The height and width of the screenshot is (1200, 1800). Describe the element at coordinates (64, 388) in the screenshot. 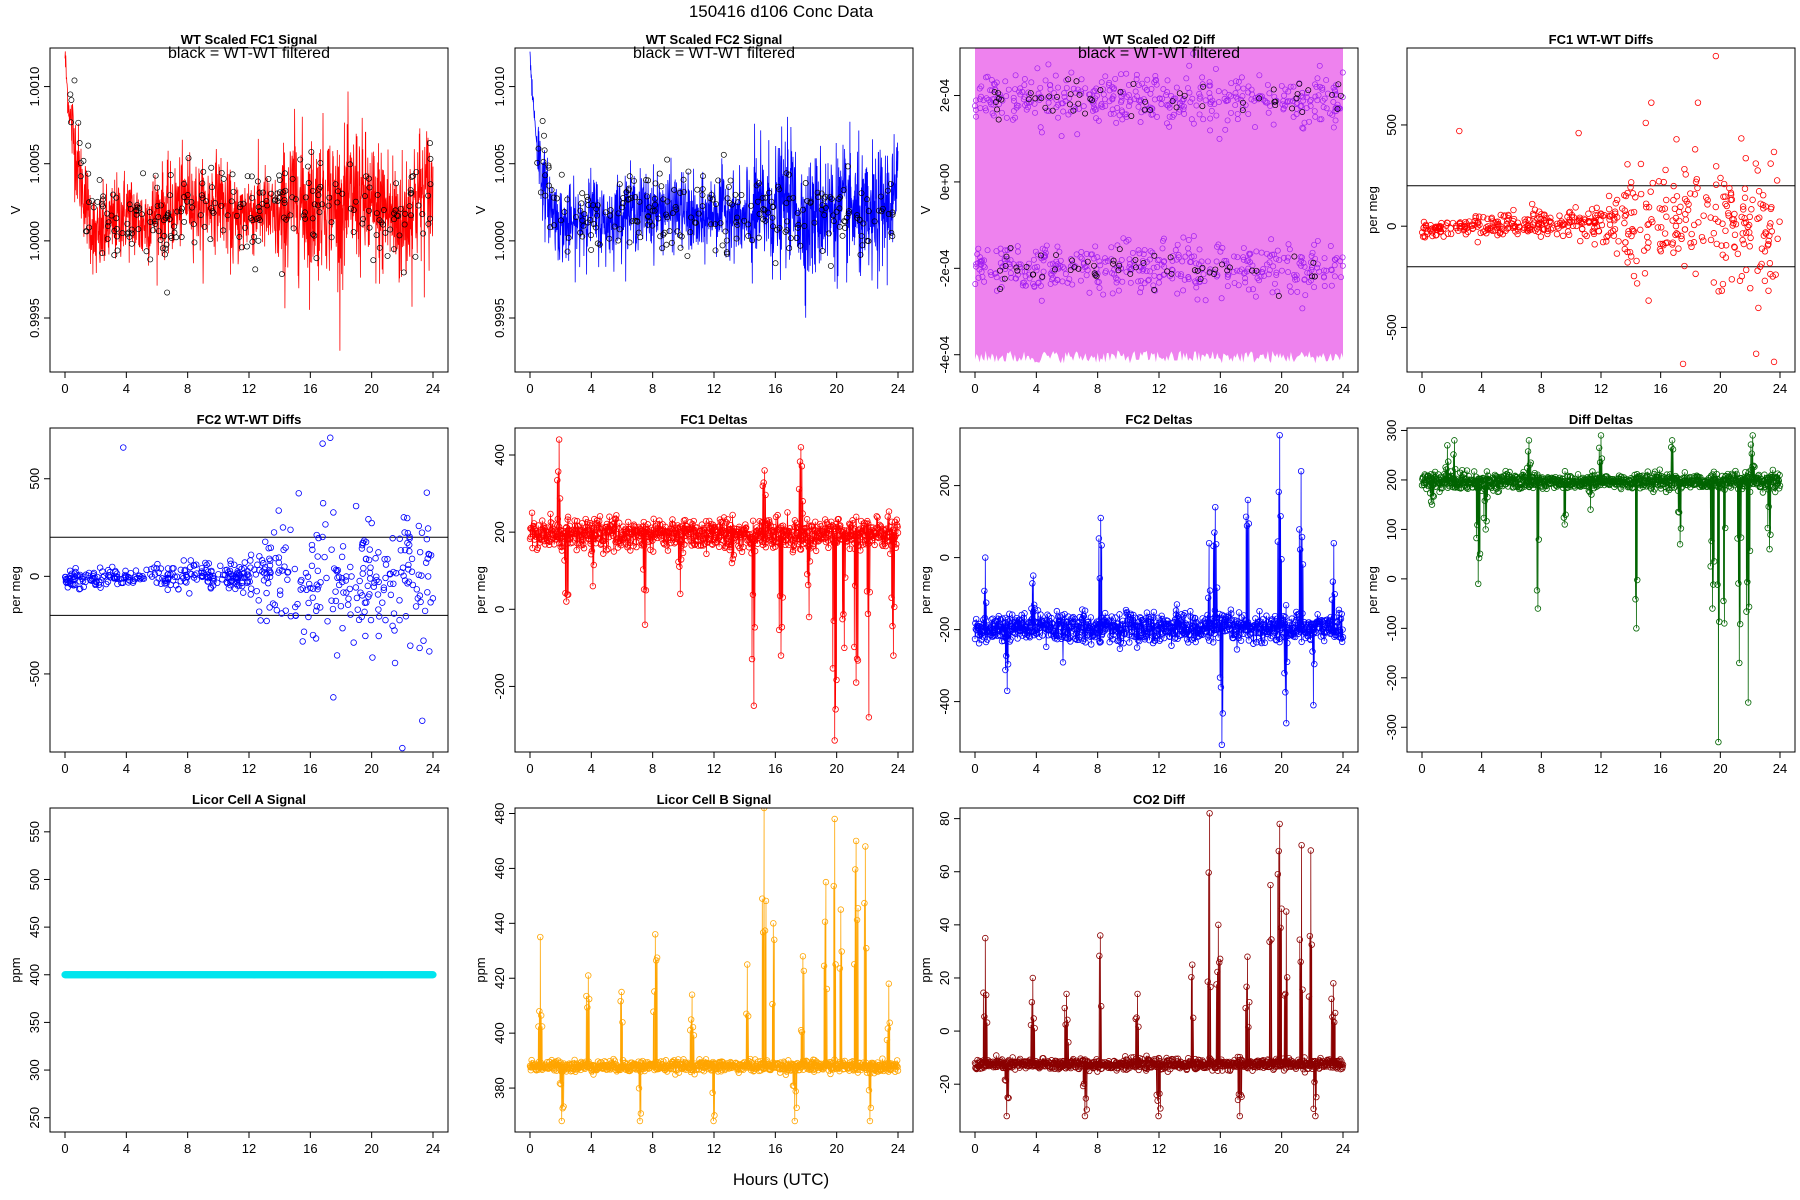

I see `x-tick-label: 0` at that location.